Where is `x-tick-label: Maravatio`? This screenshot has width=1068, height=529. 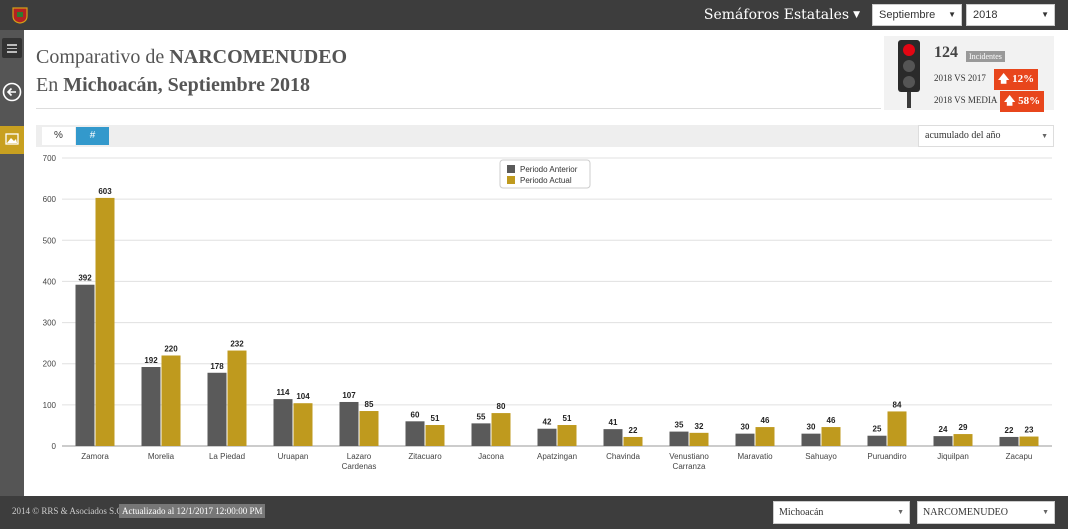 x-tick-label: Maravatio is located at coordinates (755, 456).